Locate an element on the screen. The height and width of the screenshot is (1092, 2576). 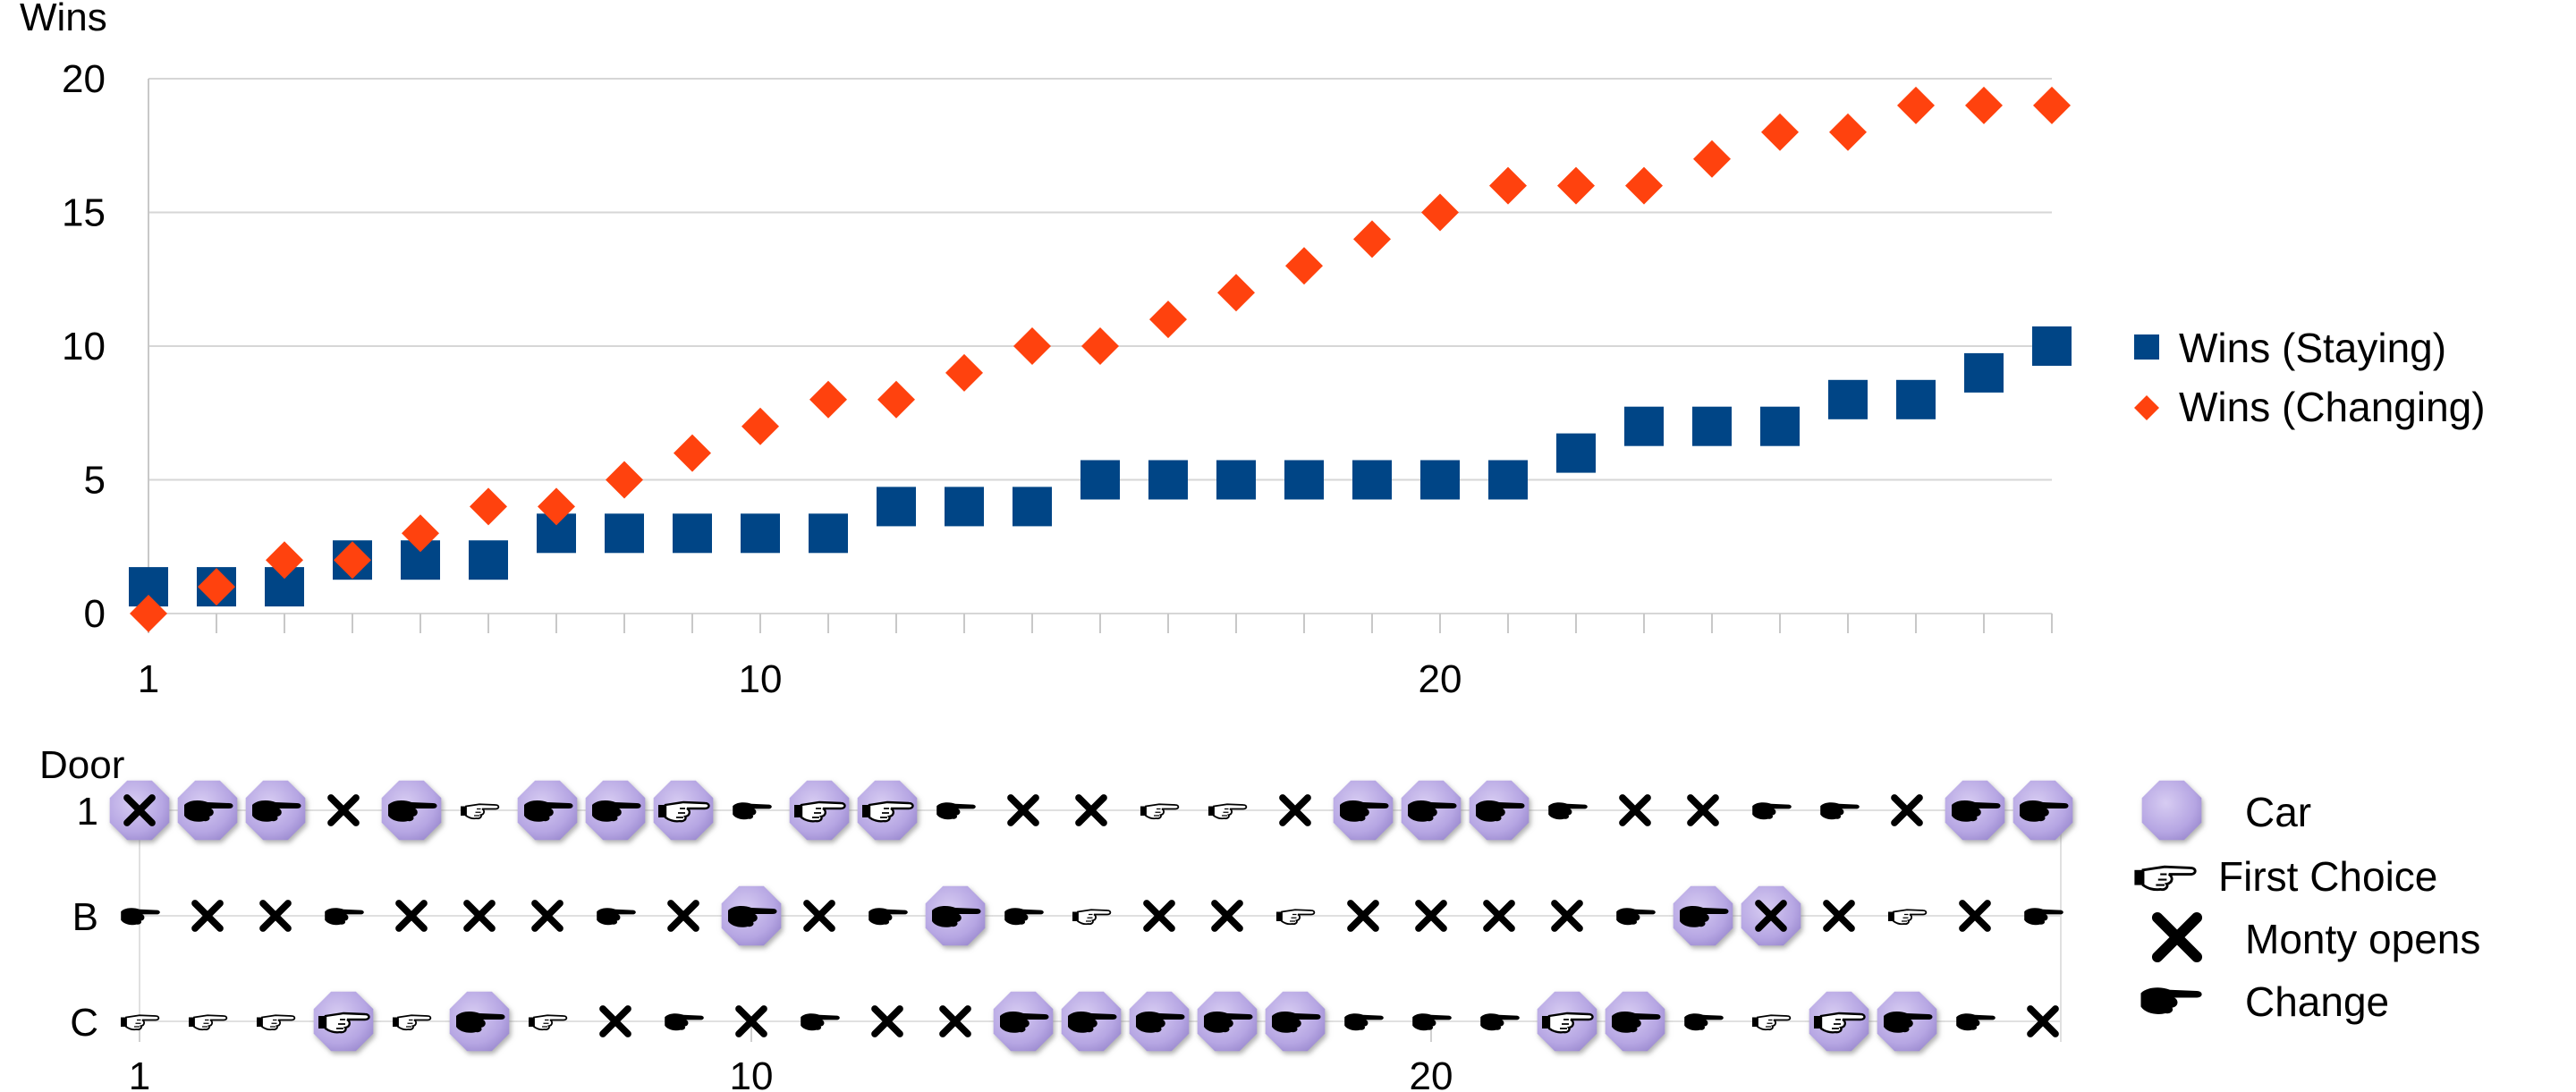
wins-x-tick-label: 1 is located at coordinates (148, 679).